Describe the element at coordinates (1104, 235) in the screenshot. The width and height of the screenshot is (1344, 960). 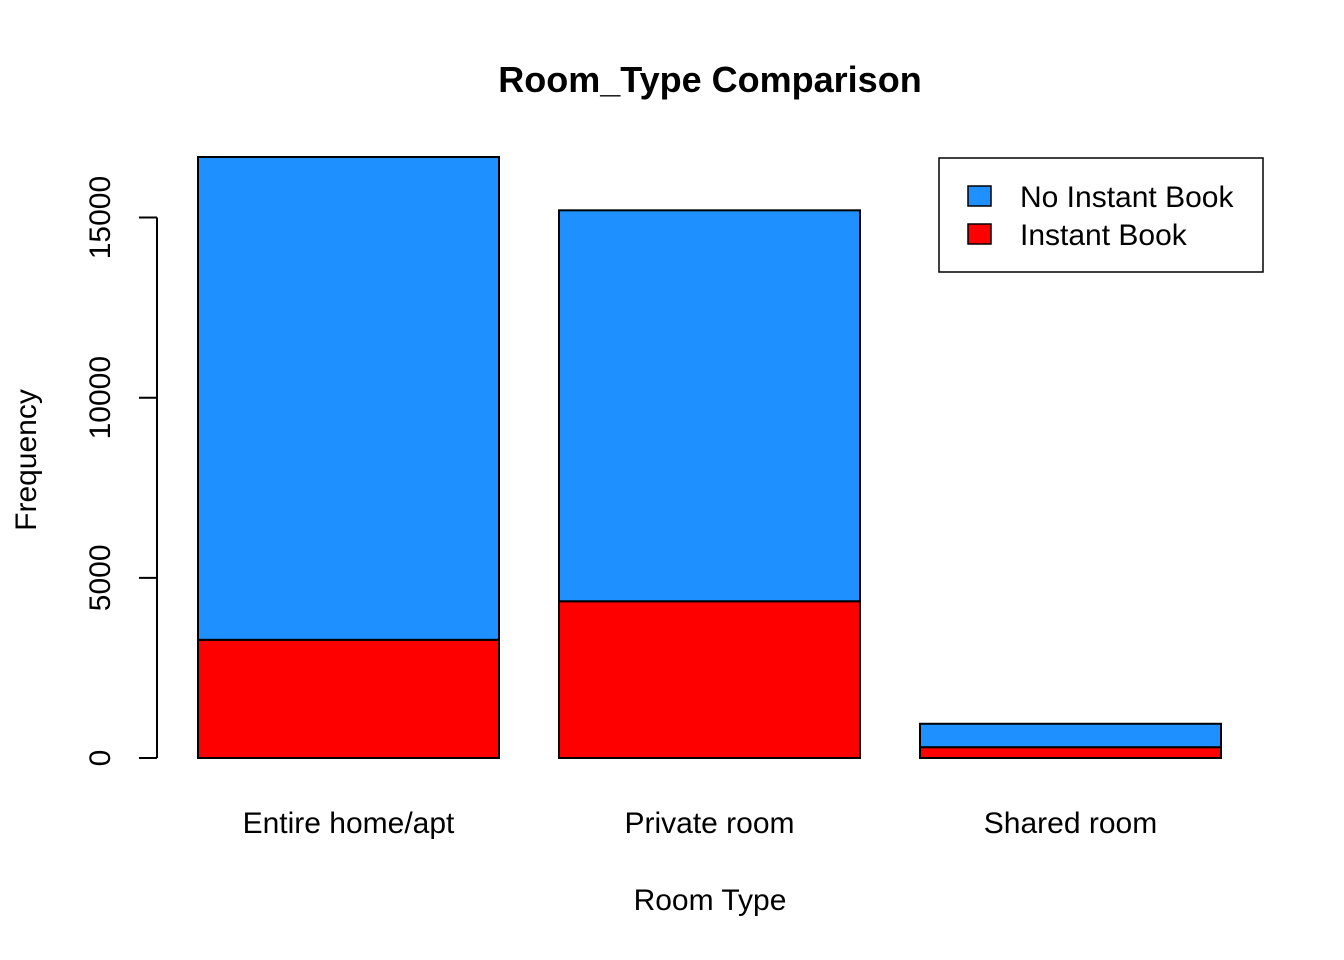
I see `legend-label: Instant Book` at that location.